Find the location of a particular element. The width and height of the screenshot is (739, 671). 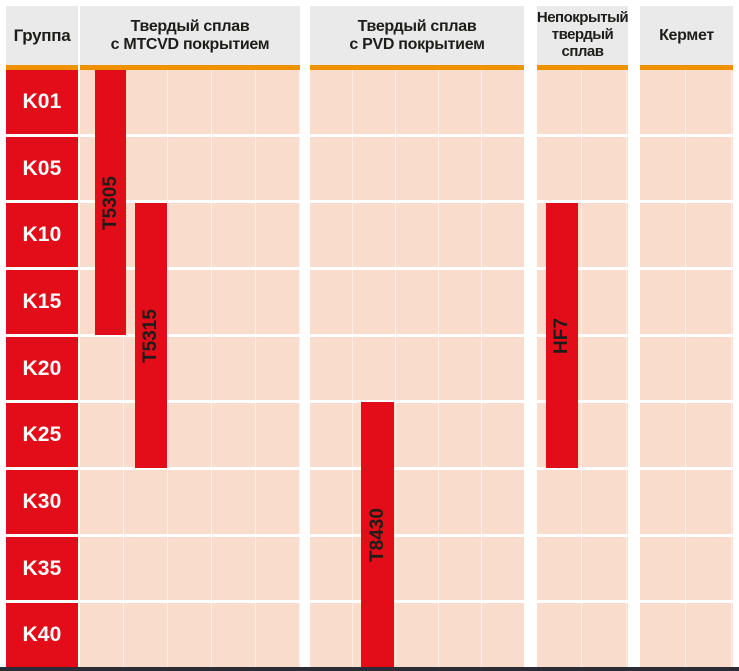

group-label: K40 is located at coordinates (42, 635).